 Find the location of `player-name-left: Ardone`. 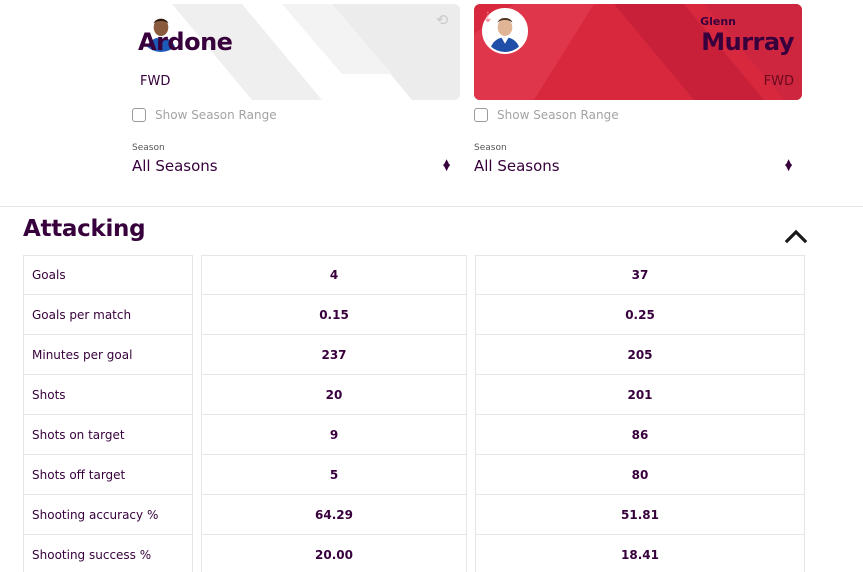

player-name-left: Ardone is located at coordinates (185, 42).